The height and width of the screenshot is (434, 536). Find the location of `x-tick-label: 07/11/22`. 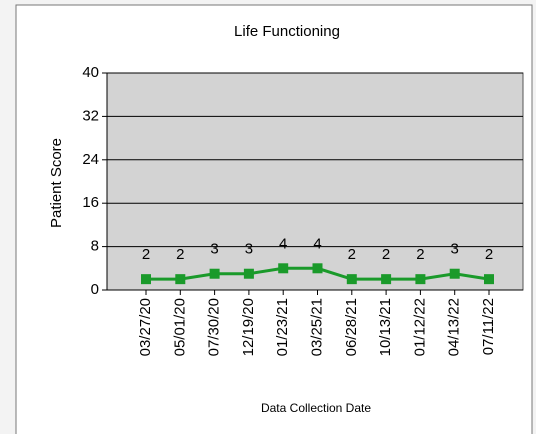

x-tick-label: 07/11/22 is located at coordinates (488, 326).